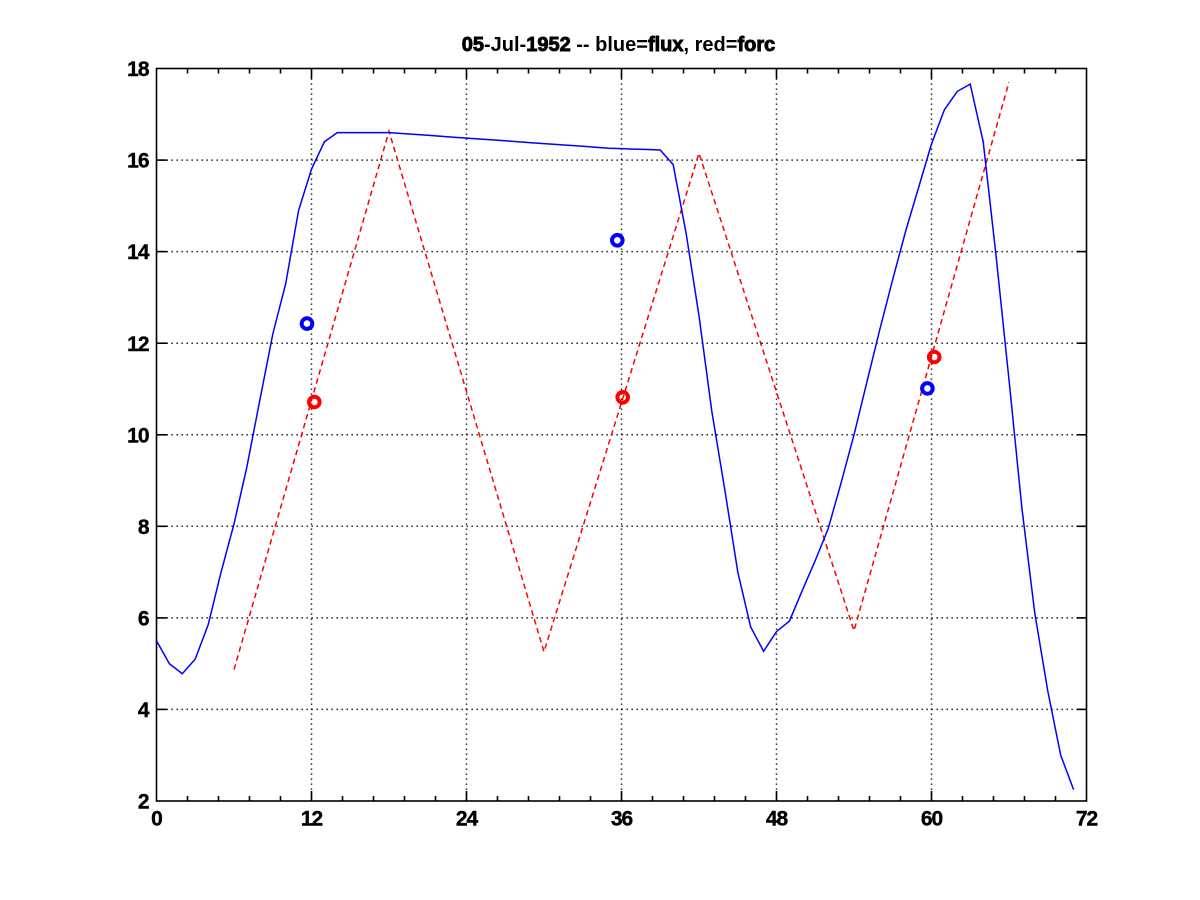 The image size is (1200, 900). I want to click on svg-text: 8, so click(144, 527).